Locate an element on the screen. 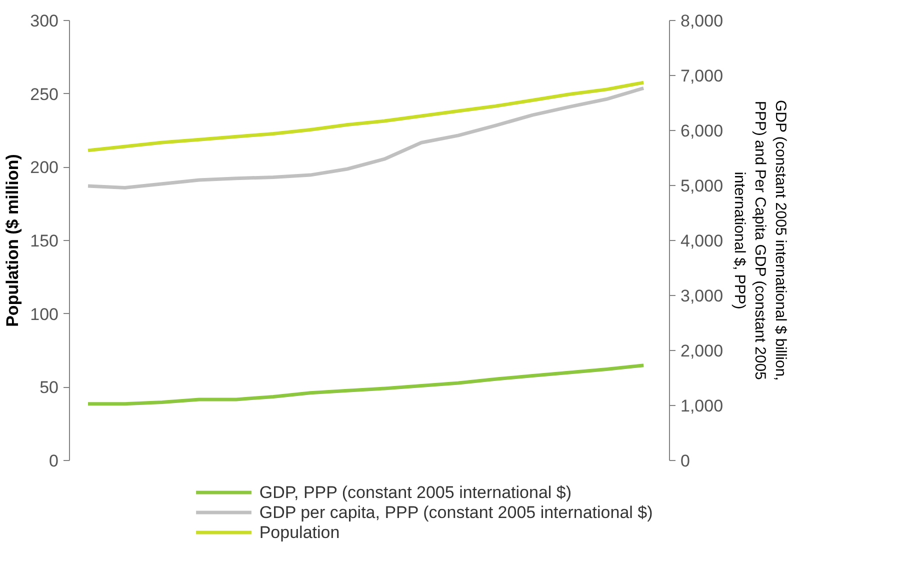 This screenshot has width=914, height=579. y2-tick-label: 4,000 is located at coordinates (702, 241).